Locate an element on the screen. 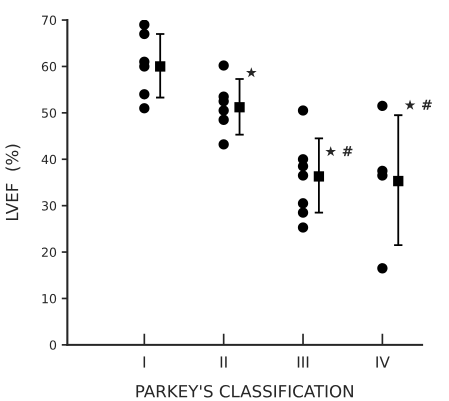  y-tick-label: 10 is located at coordinates (49, 299).